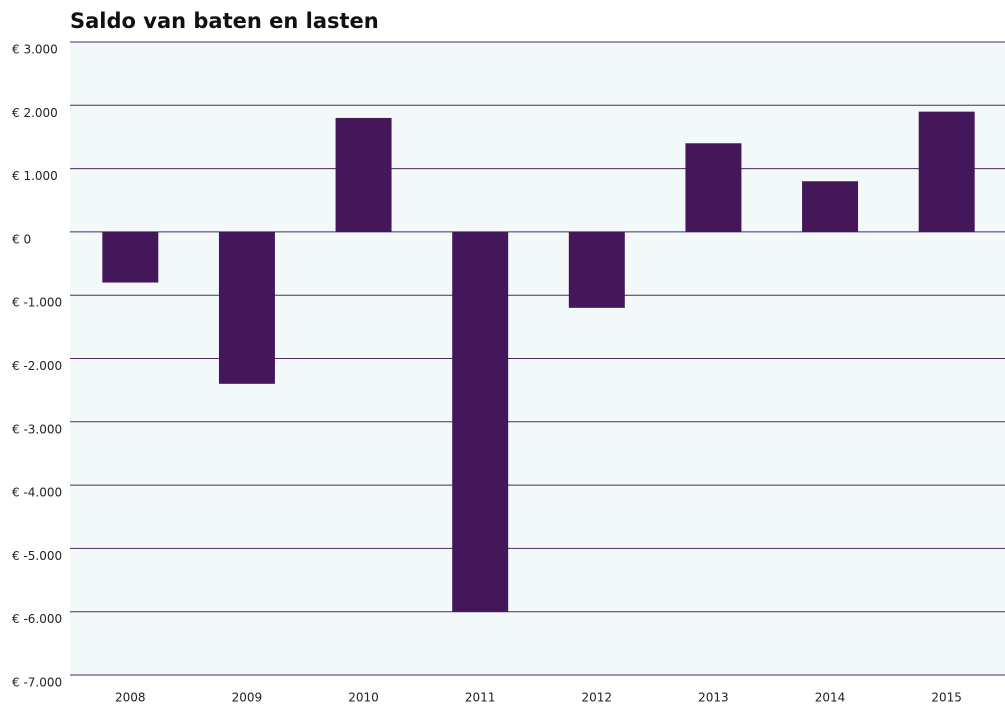 The width and height of the screenshot is (1005, 706). Describe the element at coordinates (35, 50) in the screenshot. I see `y-tick-label: € 3.000` at that location.